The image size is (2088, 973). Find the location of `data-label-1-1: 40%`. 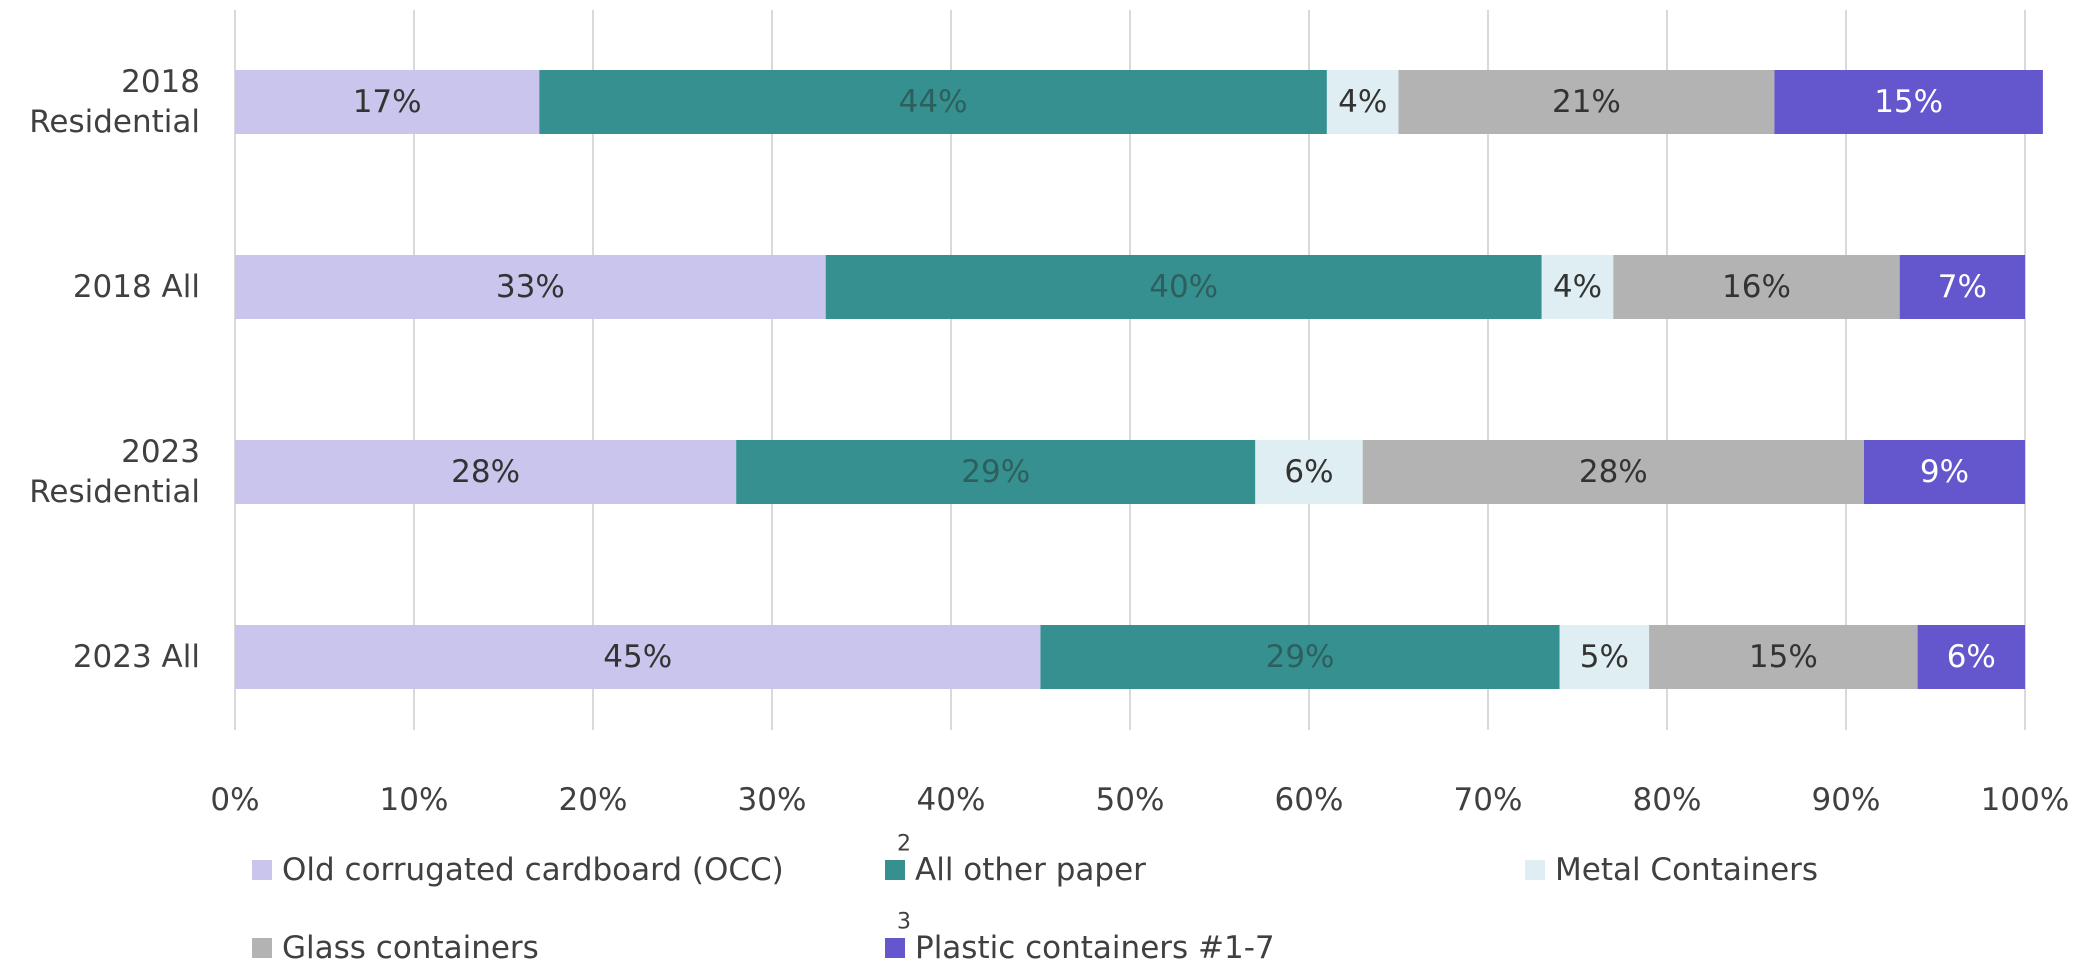

data-label-1-1: 40% is located at coordinates (1183, 287).